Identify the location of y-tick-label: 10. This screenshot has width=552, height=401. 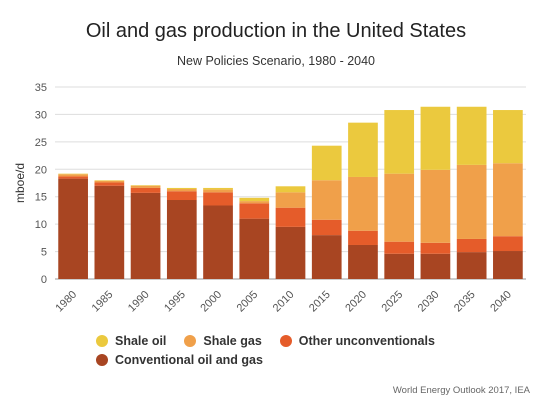
(41, 225).